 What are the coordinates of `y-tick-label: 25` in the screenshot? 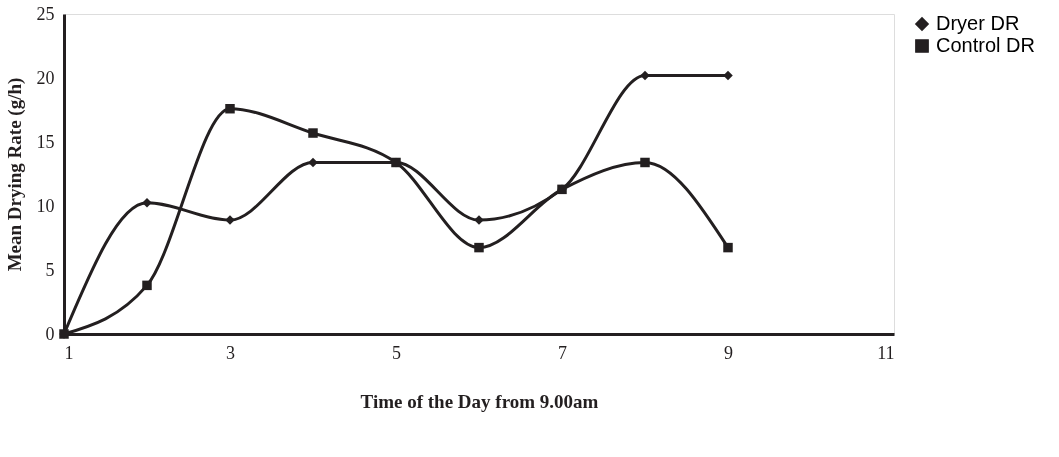 It's located at (45, 13).